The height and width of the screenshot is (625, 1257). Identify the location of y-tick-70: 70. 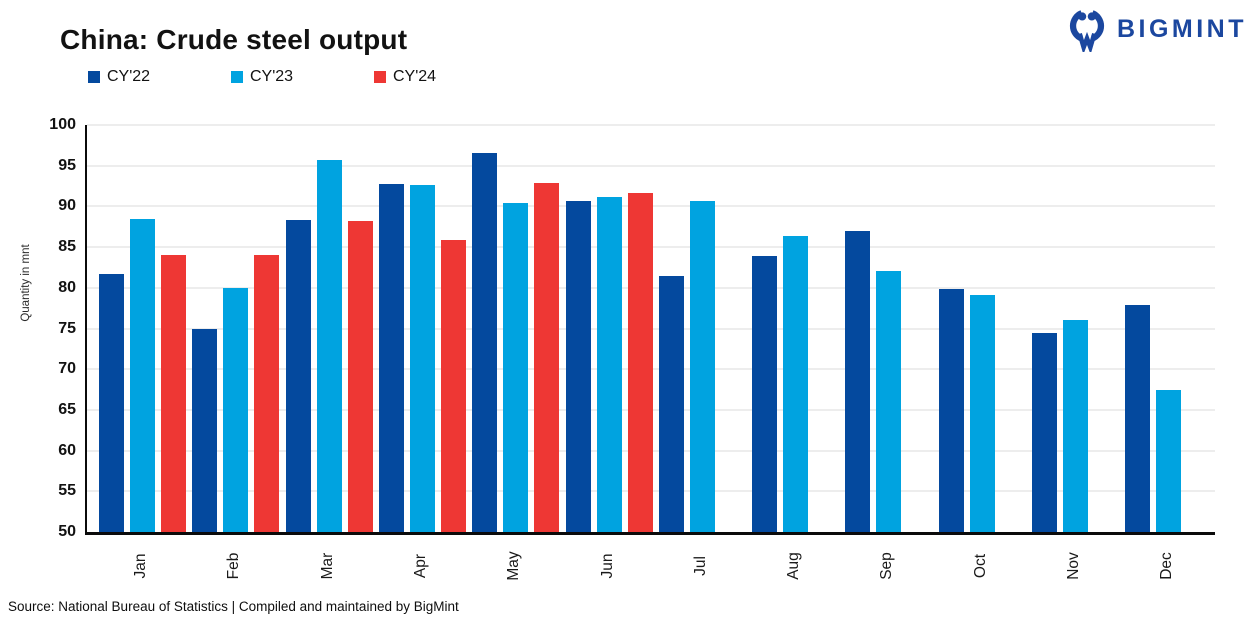
(67, 369).